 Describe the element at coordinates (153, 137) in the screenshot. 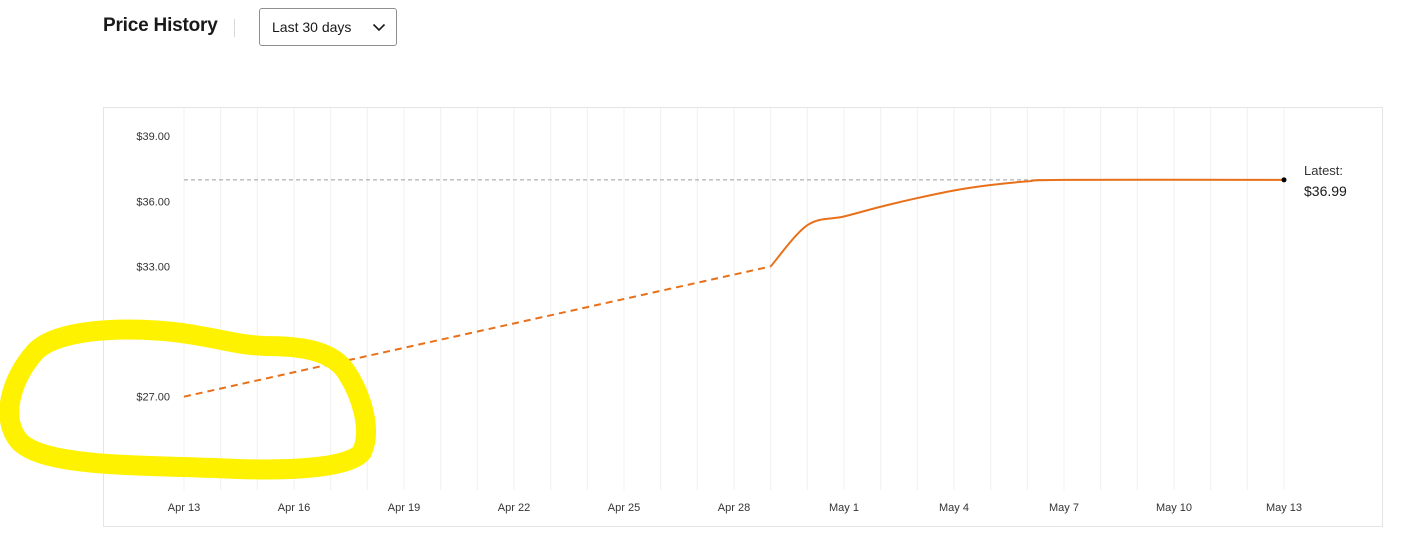

I see `y-tick-label: $39.00` at that location.